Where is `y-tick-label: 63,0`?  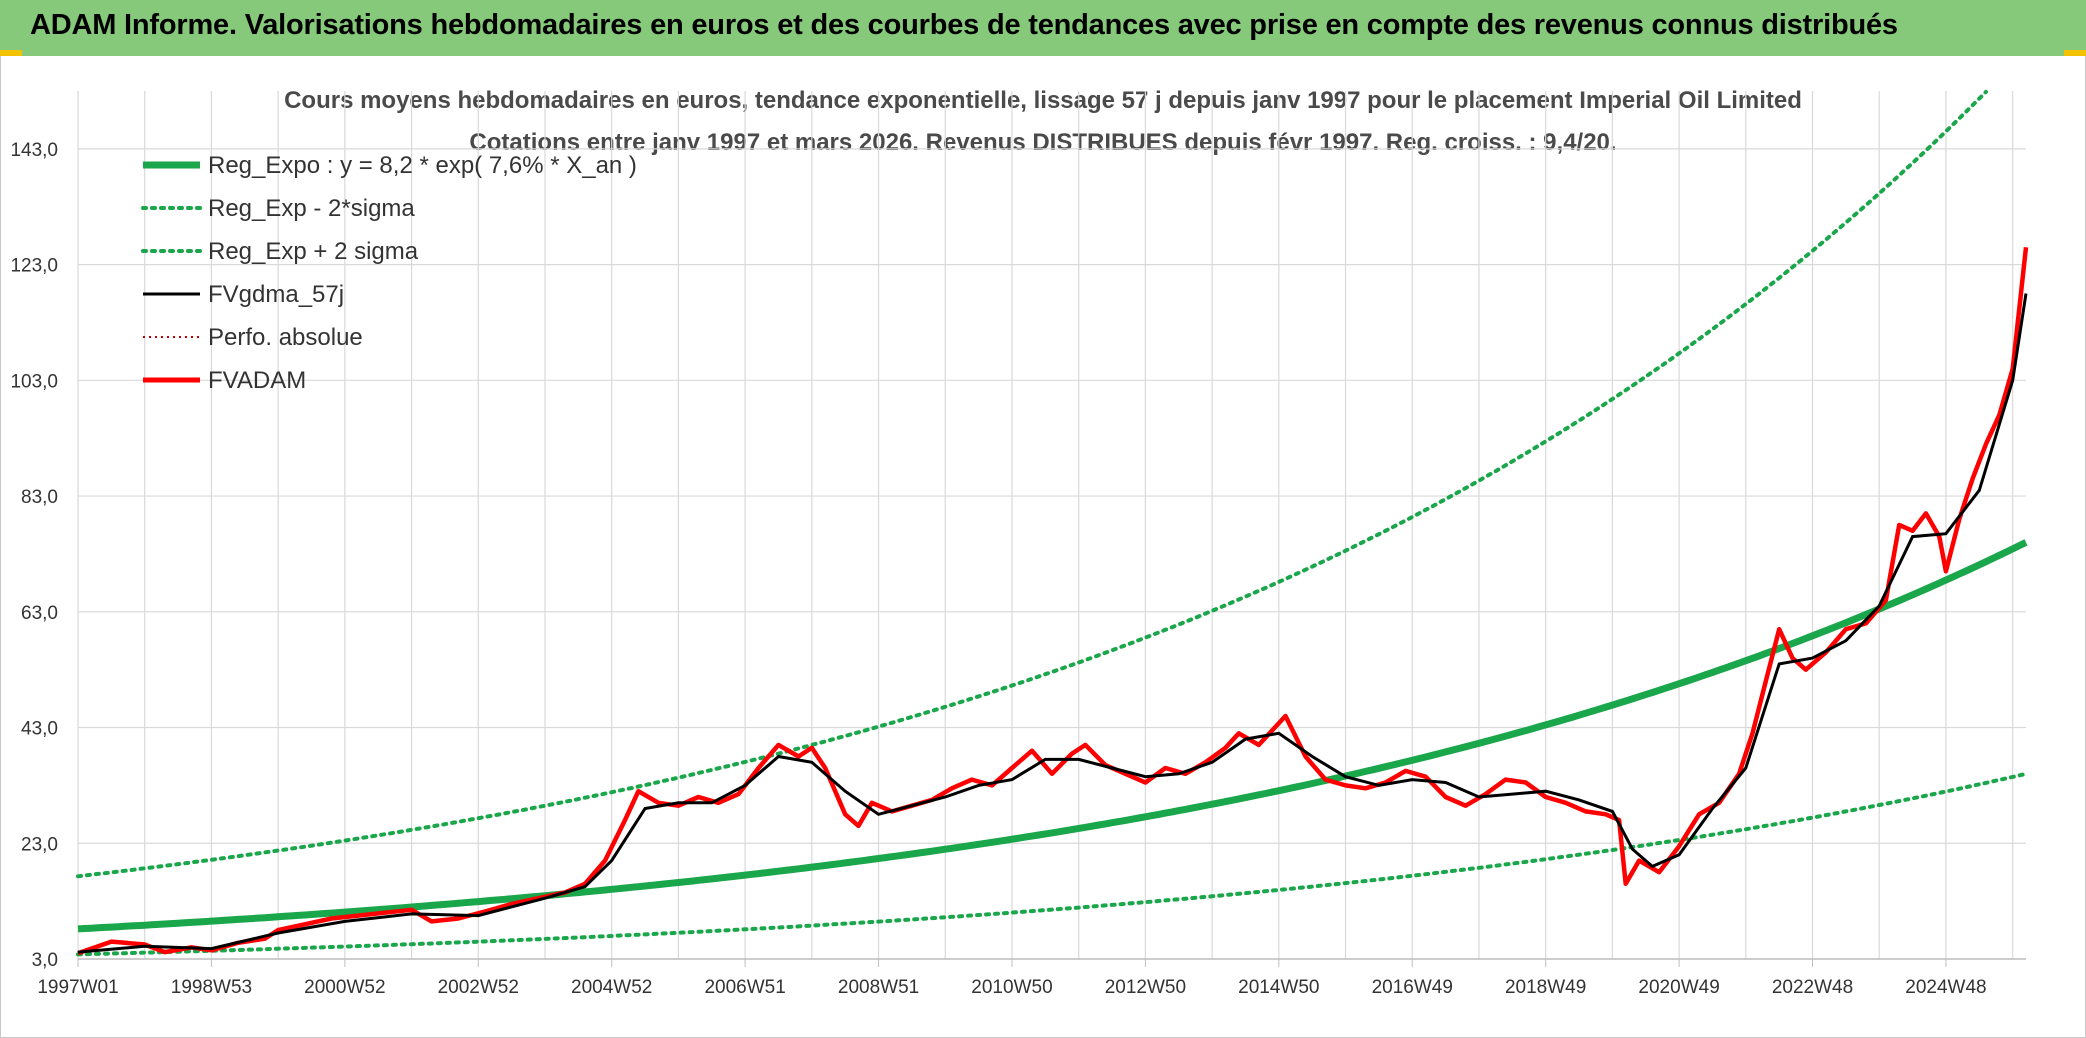
y-tick-label: 63,0 is located at coordinates (39, 613).